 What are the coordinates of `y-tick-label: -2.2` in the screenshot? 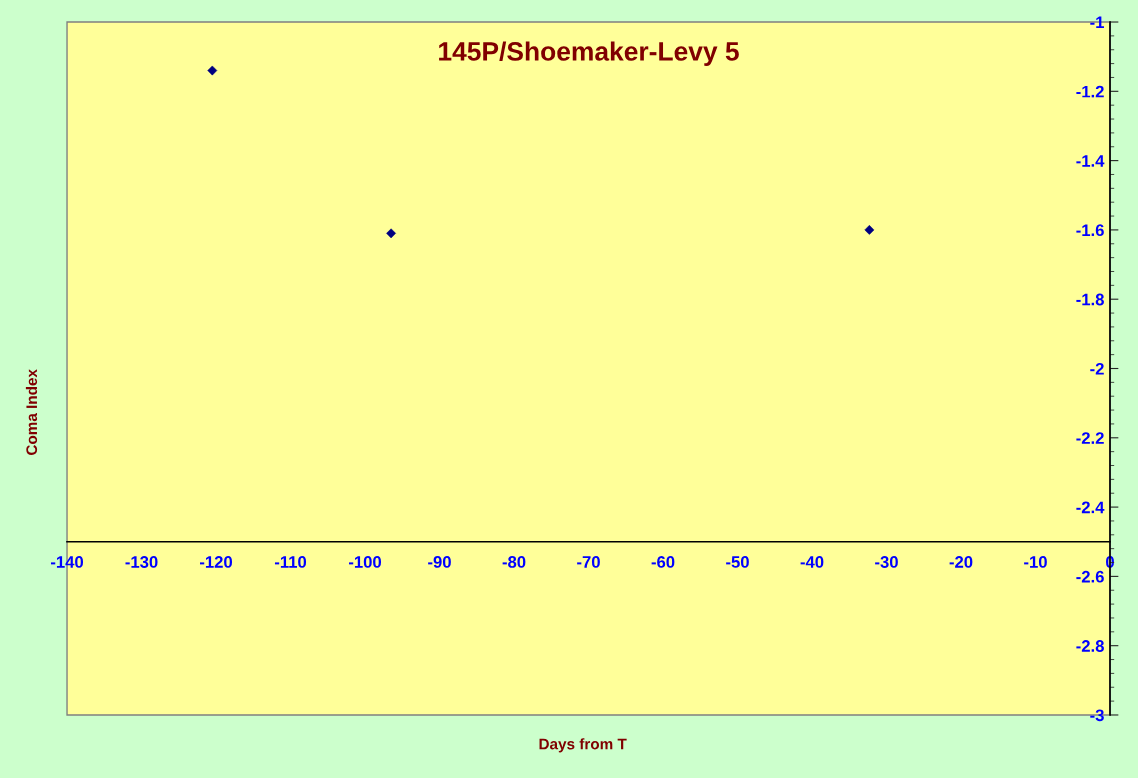 It's located at (1090, 438).